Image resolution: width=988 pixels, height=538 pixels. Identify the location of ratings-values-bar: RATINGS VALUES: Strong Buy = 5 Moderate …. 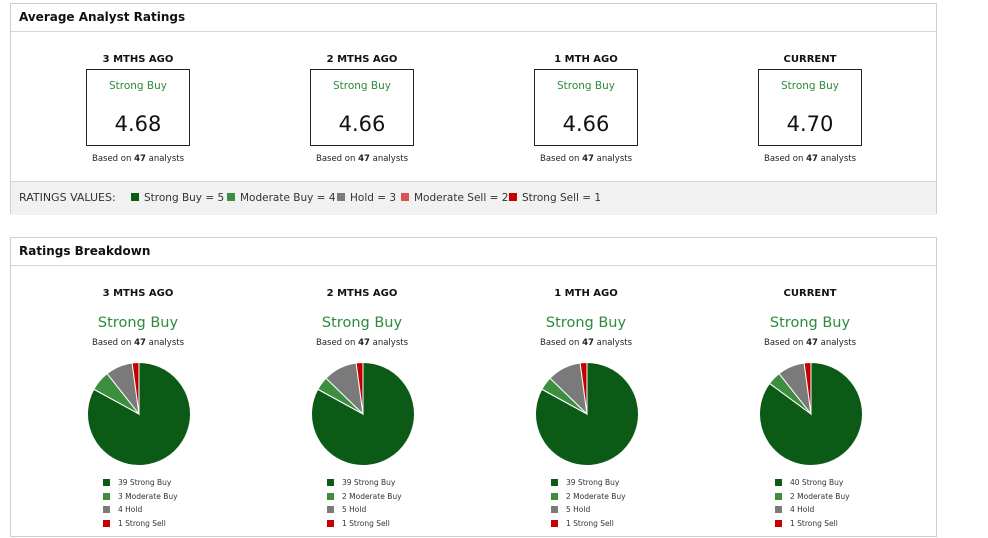
(473, 198).